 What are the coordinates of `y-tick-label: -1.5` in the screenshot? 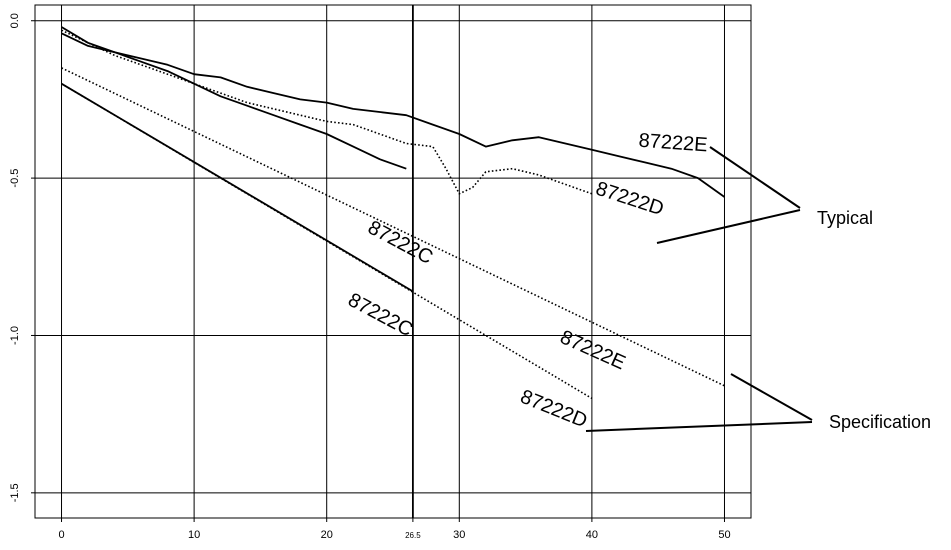 It's located at (15, 492).